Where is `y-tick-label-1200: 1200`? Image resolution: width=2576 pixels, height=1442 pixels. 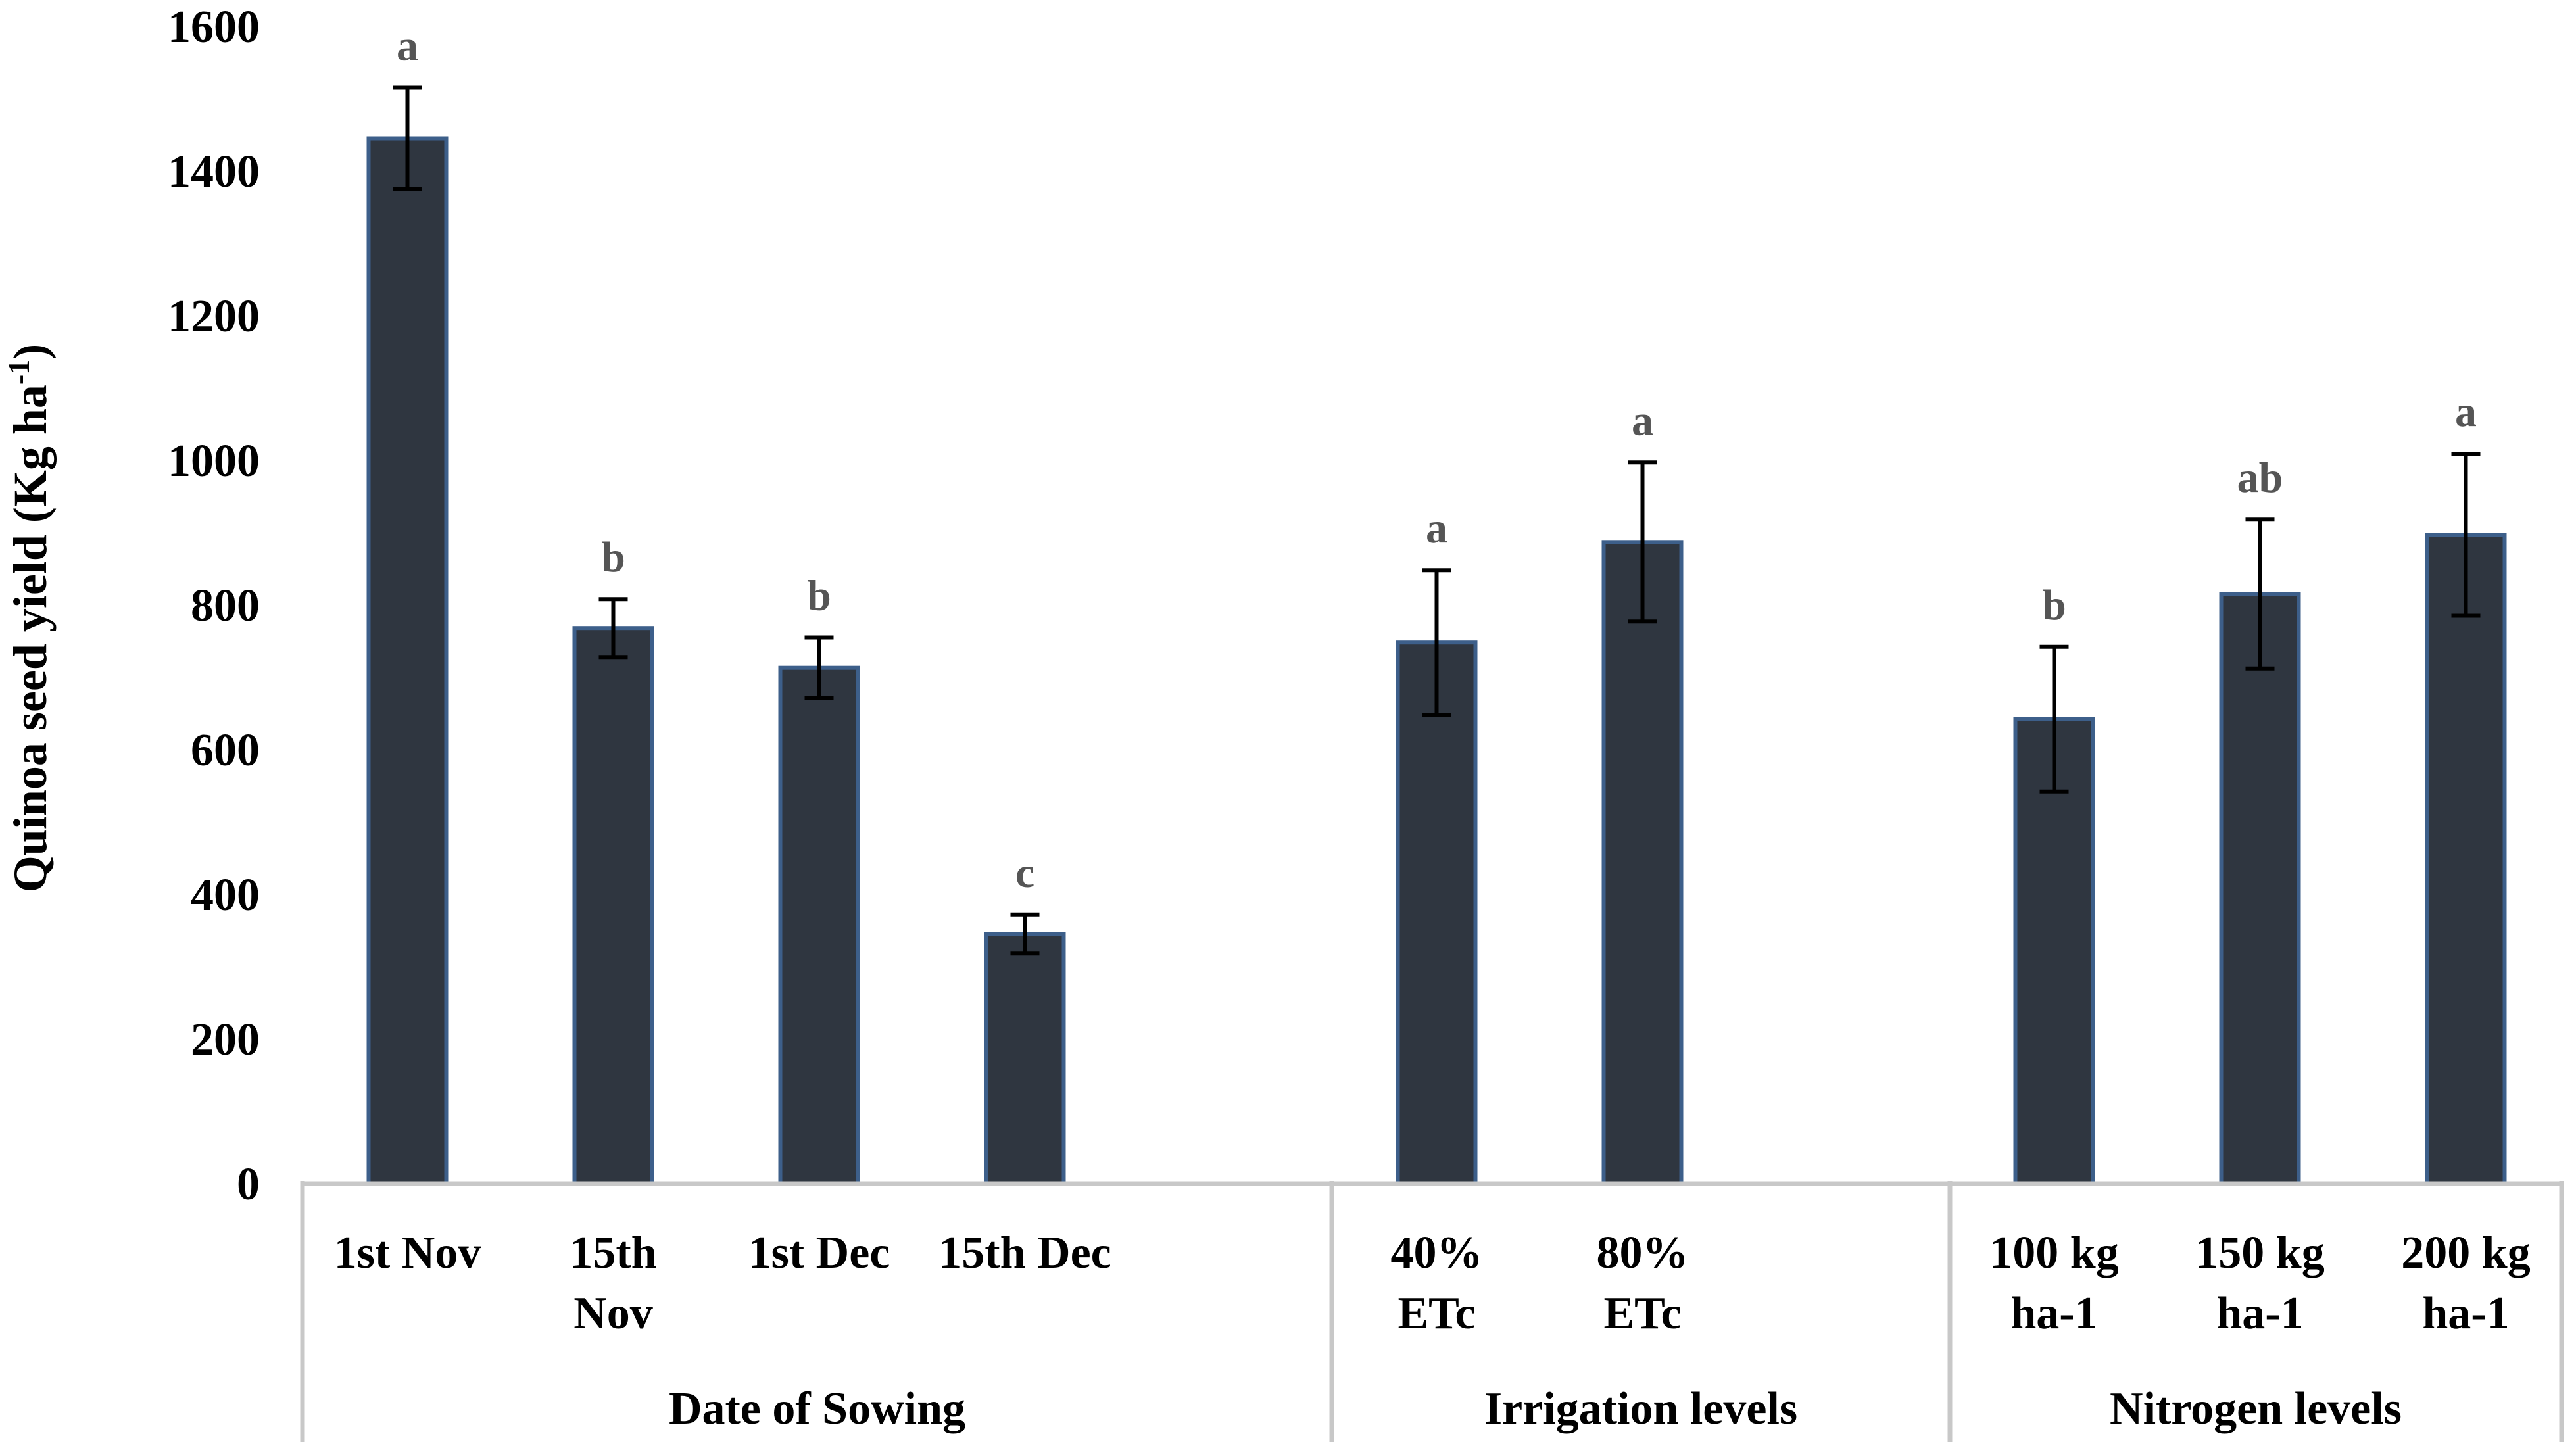 y-tick-label-1200: 1200 is located at coordinates (214, 316).